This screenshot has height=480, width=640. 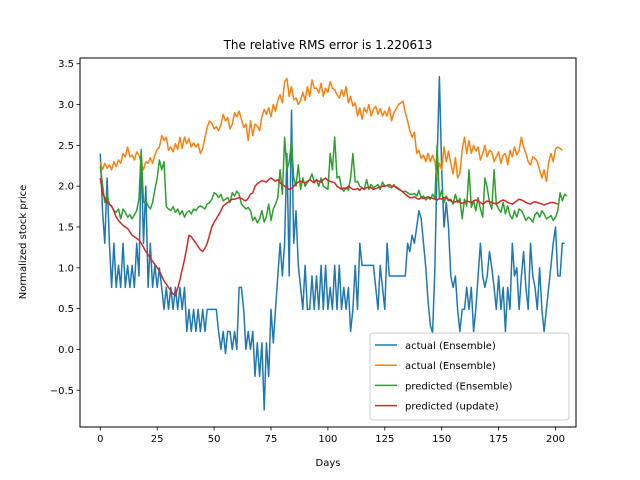 I want to click on y-axis-label: Normalized stock price, so click(x=23, y=242).